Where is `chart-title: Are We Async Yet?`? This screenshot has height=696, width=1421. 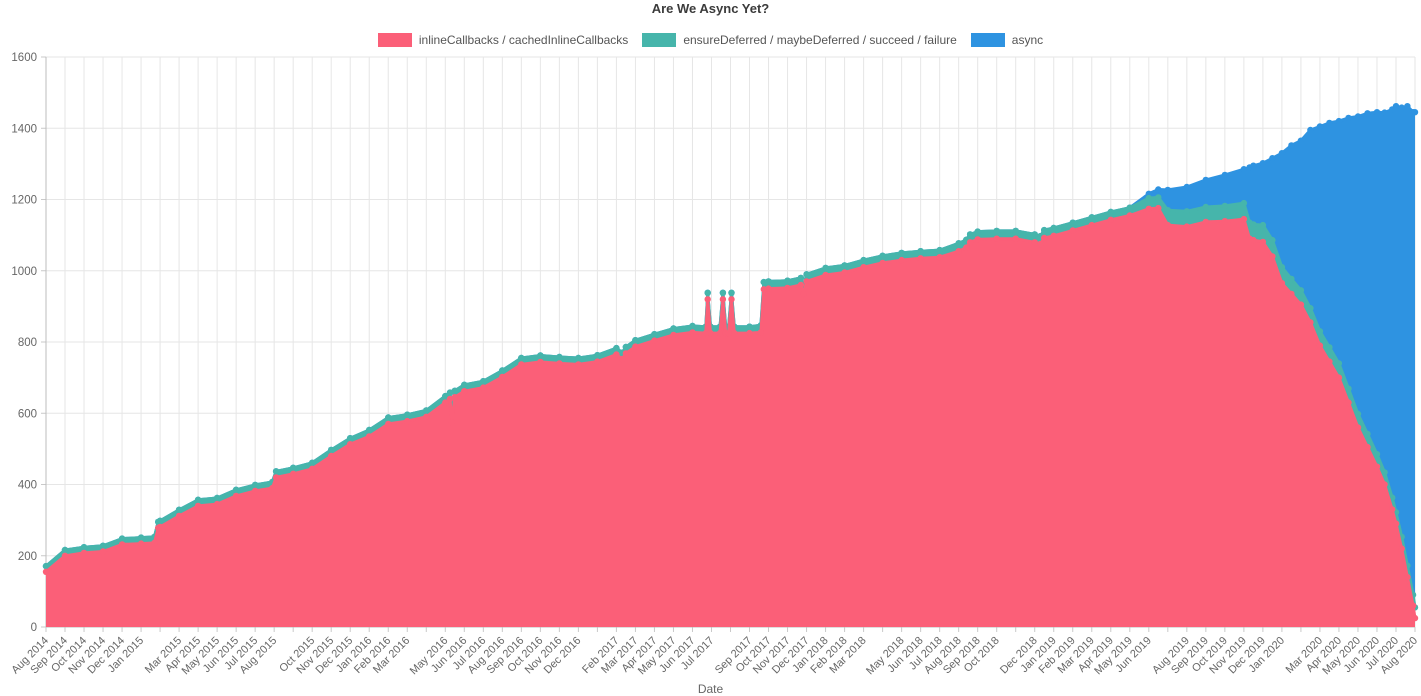
chart-title: Are We Async Yet? is located at coordinates (710, 8).